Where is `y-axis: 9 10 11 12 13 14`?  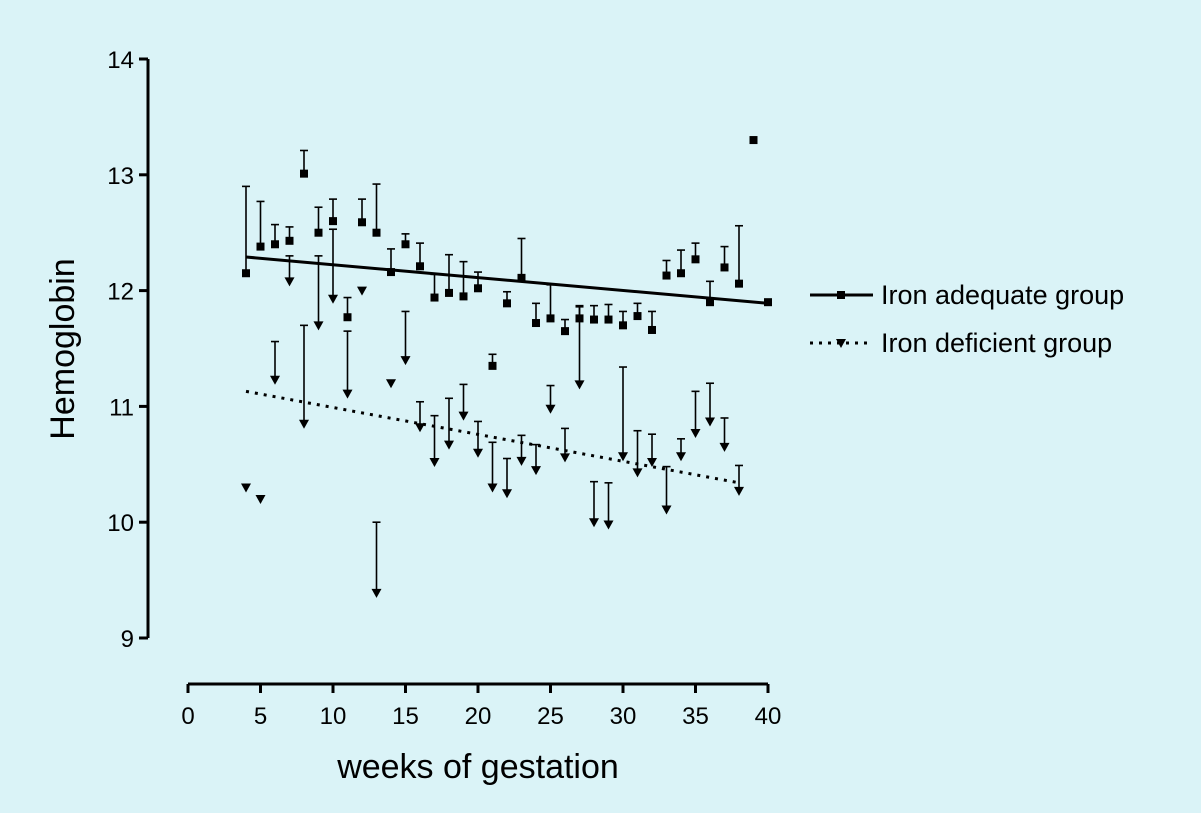 y-axis: 9 10 11 12 13 14 is located at coordinates (128, 350).